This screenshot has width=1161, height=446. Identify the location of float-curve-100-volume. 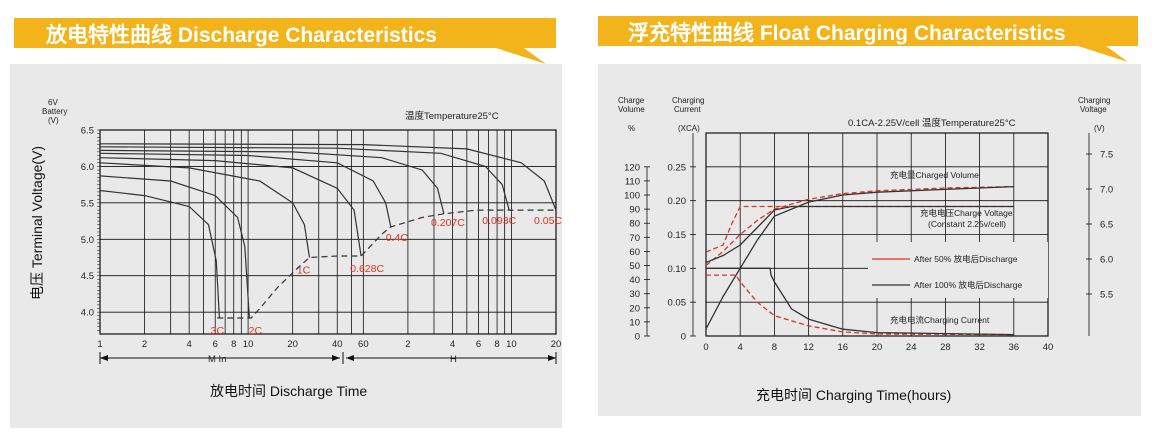
(859, 257).